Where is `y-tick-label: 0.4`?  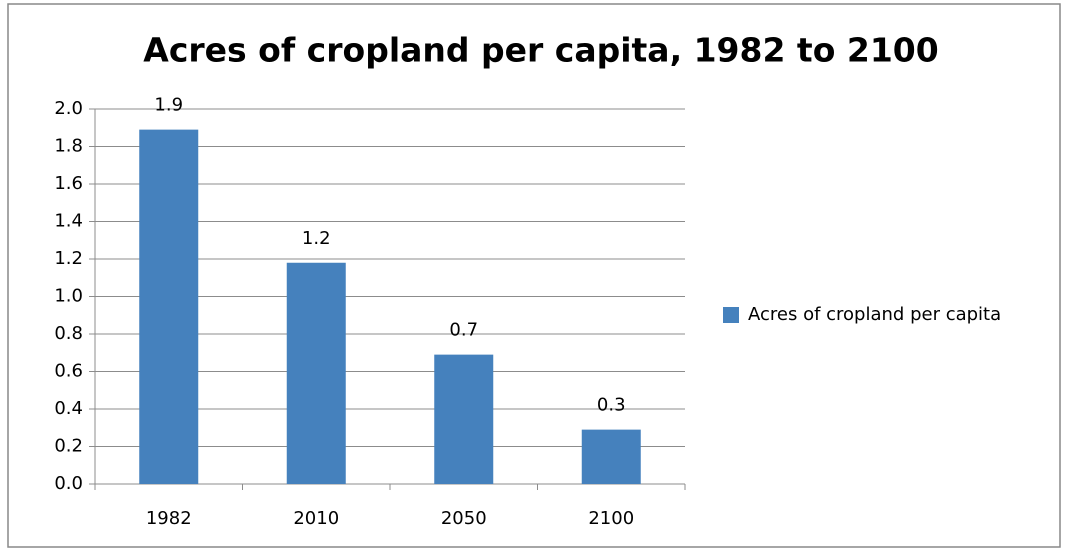
y-tick-label: 0.4 is located at coordinates (68, 408).